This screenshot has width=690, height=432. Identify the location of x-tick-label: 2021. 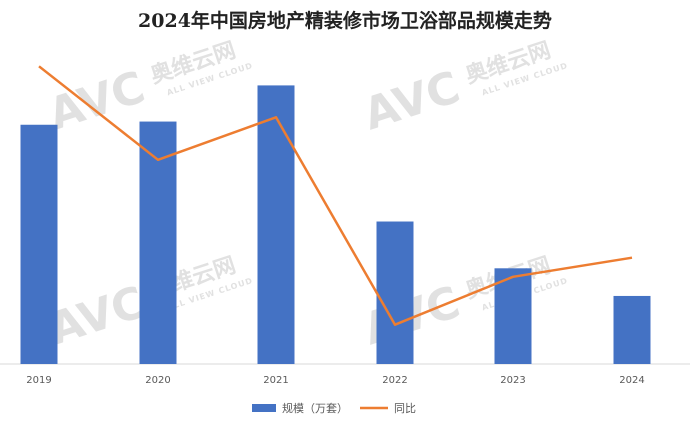
(275, 380).